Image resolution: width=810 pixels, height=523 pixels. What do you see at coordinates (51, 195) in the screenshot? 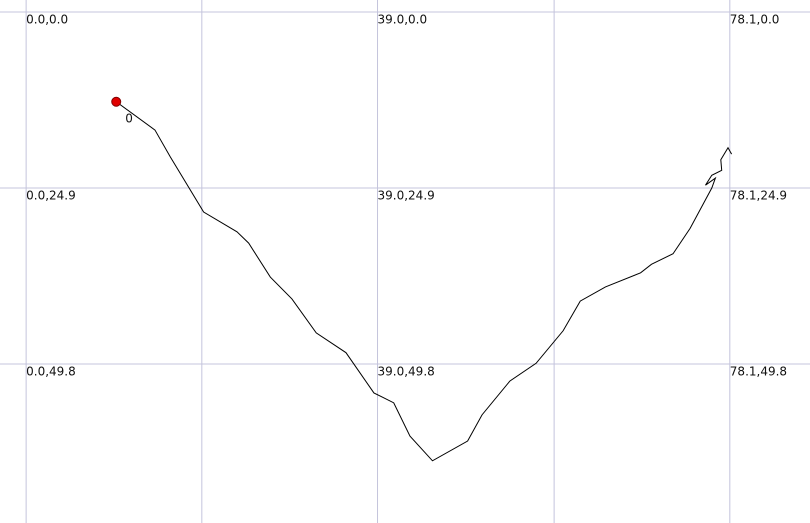
I see `grid-label: 0.0,24.9` at bounding box center [51, 195].